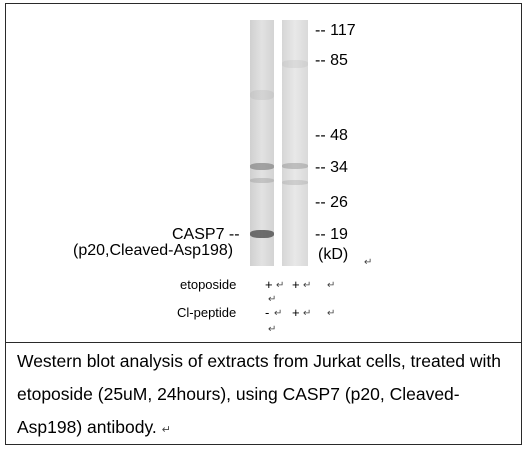  I want to click on marker-117: -- 117, so click(335, 30).